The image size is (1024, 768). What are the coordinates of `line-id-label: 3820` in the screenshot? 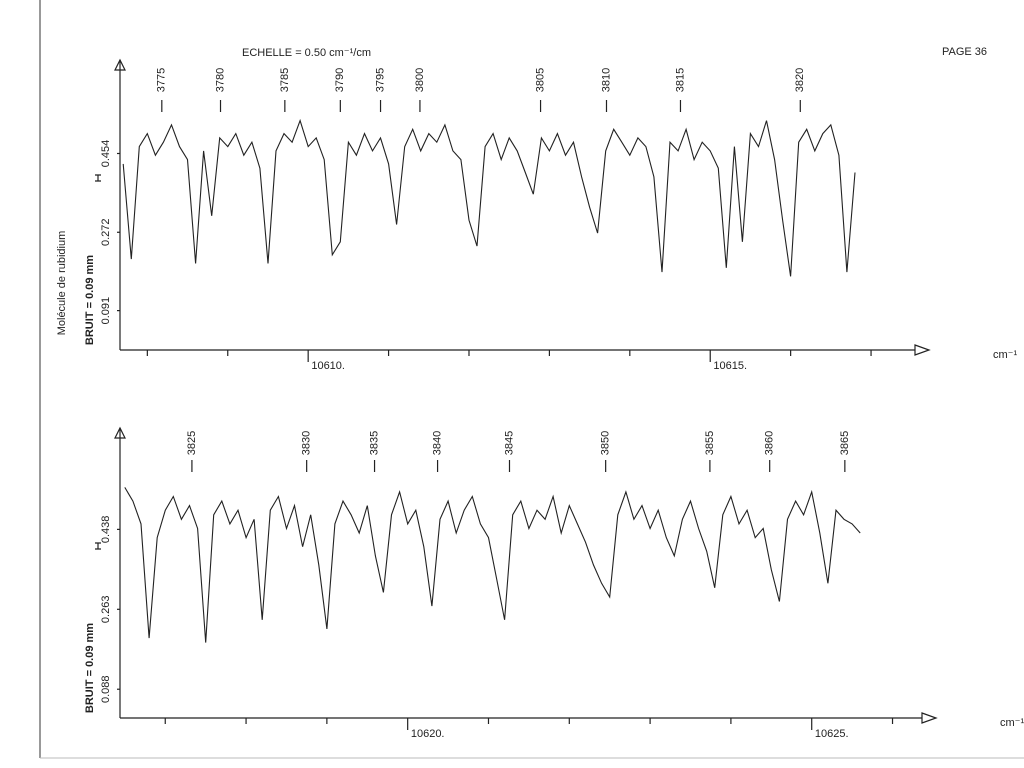 It's located at (800, 80).